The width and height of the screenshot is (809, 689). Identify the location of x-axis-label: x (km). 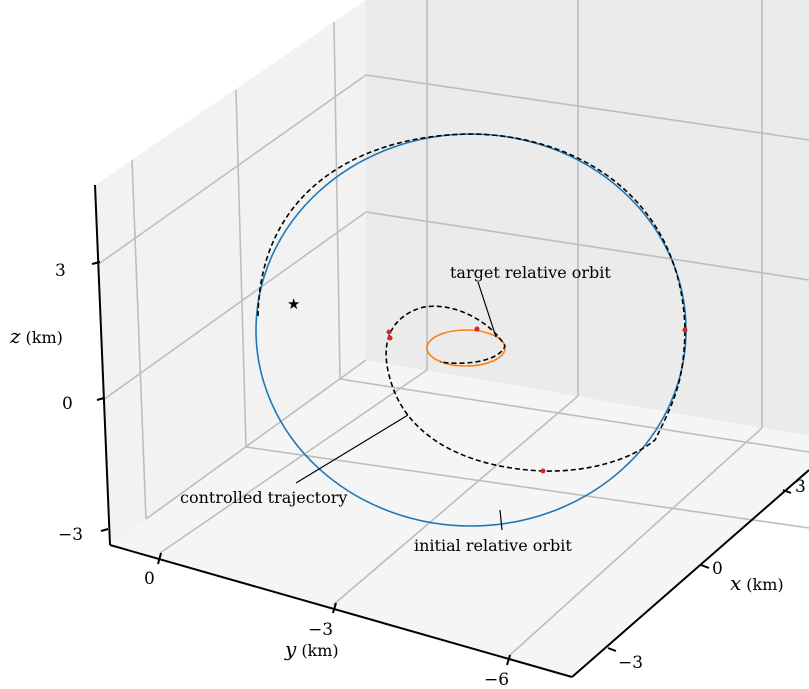
(757, 583).